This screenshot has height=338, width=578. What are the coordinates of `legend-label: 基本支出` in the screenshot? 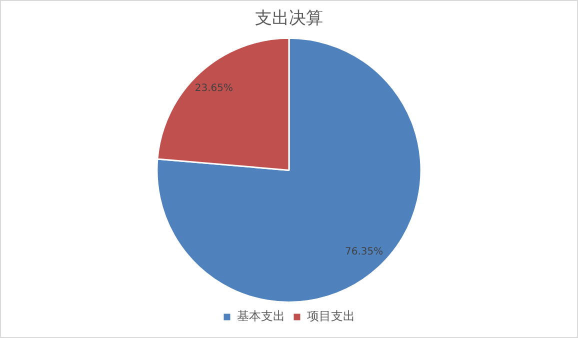 It's located at (261, 316).